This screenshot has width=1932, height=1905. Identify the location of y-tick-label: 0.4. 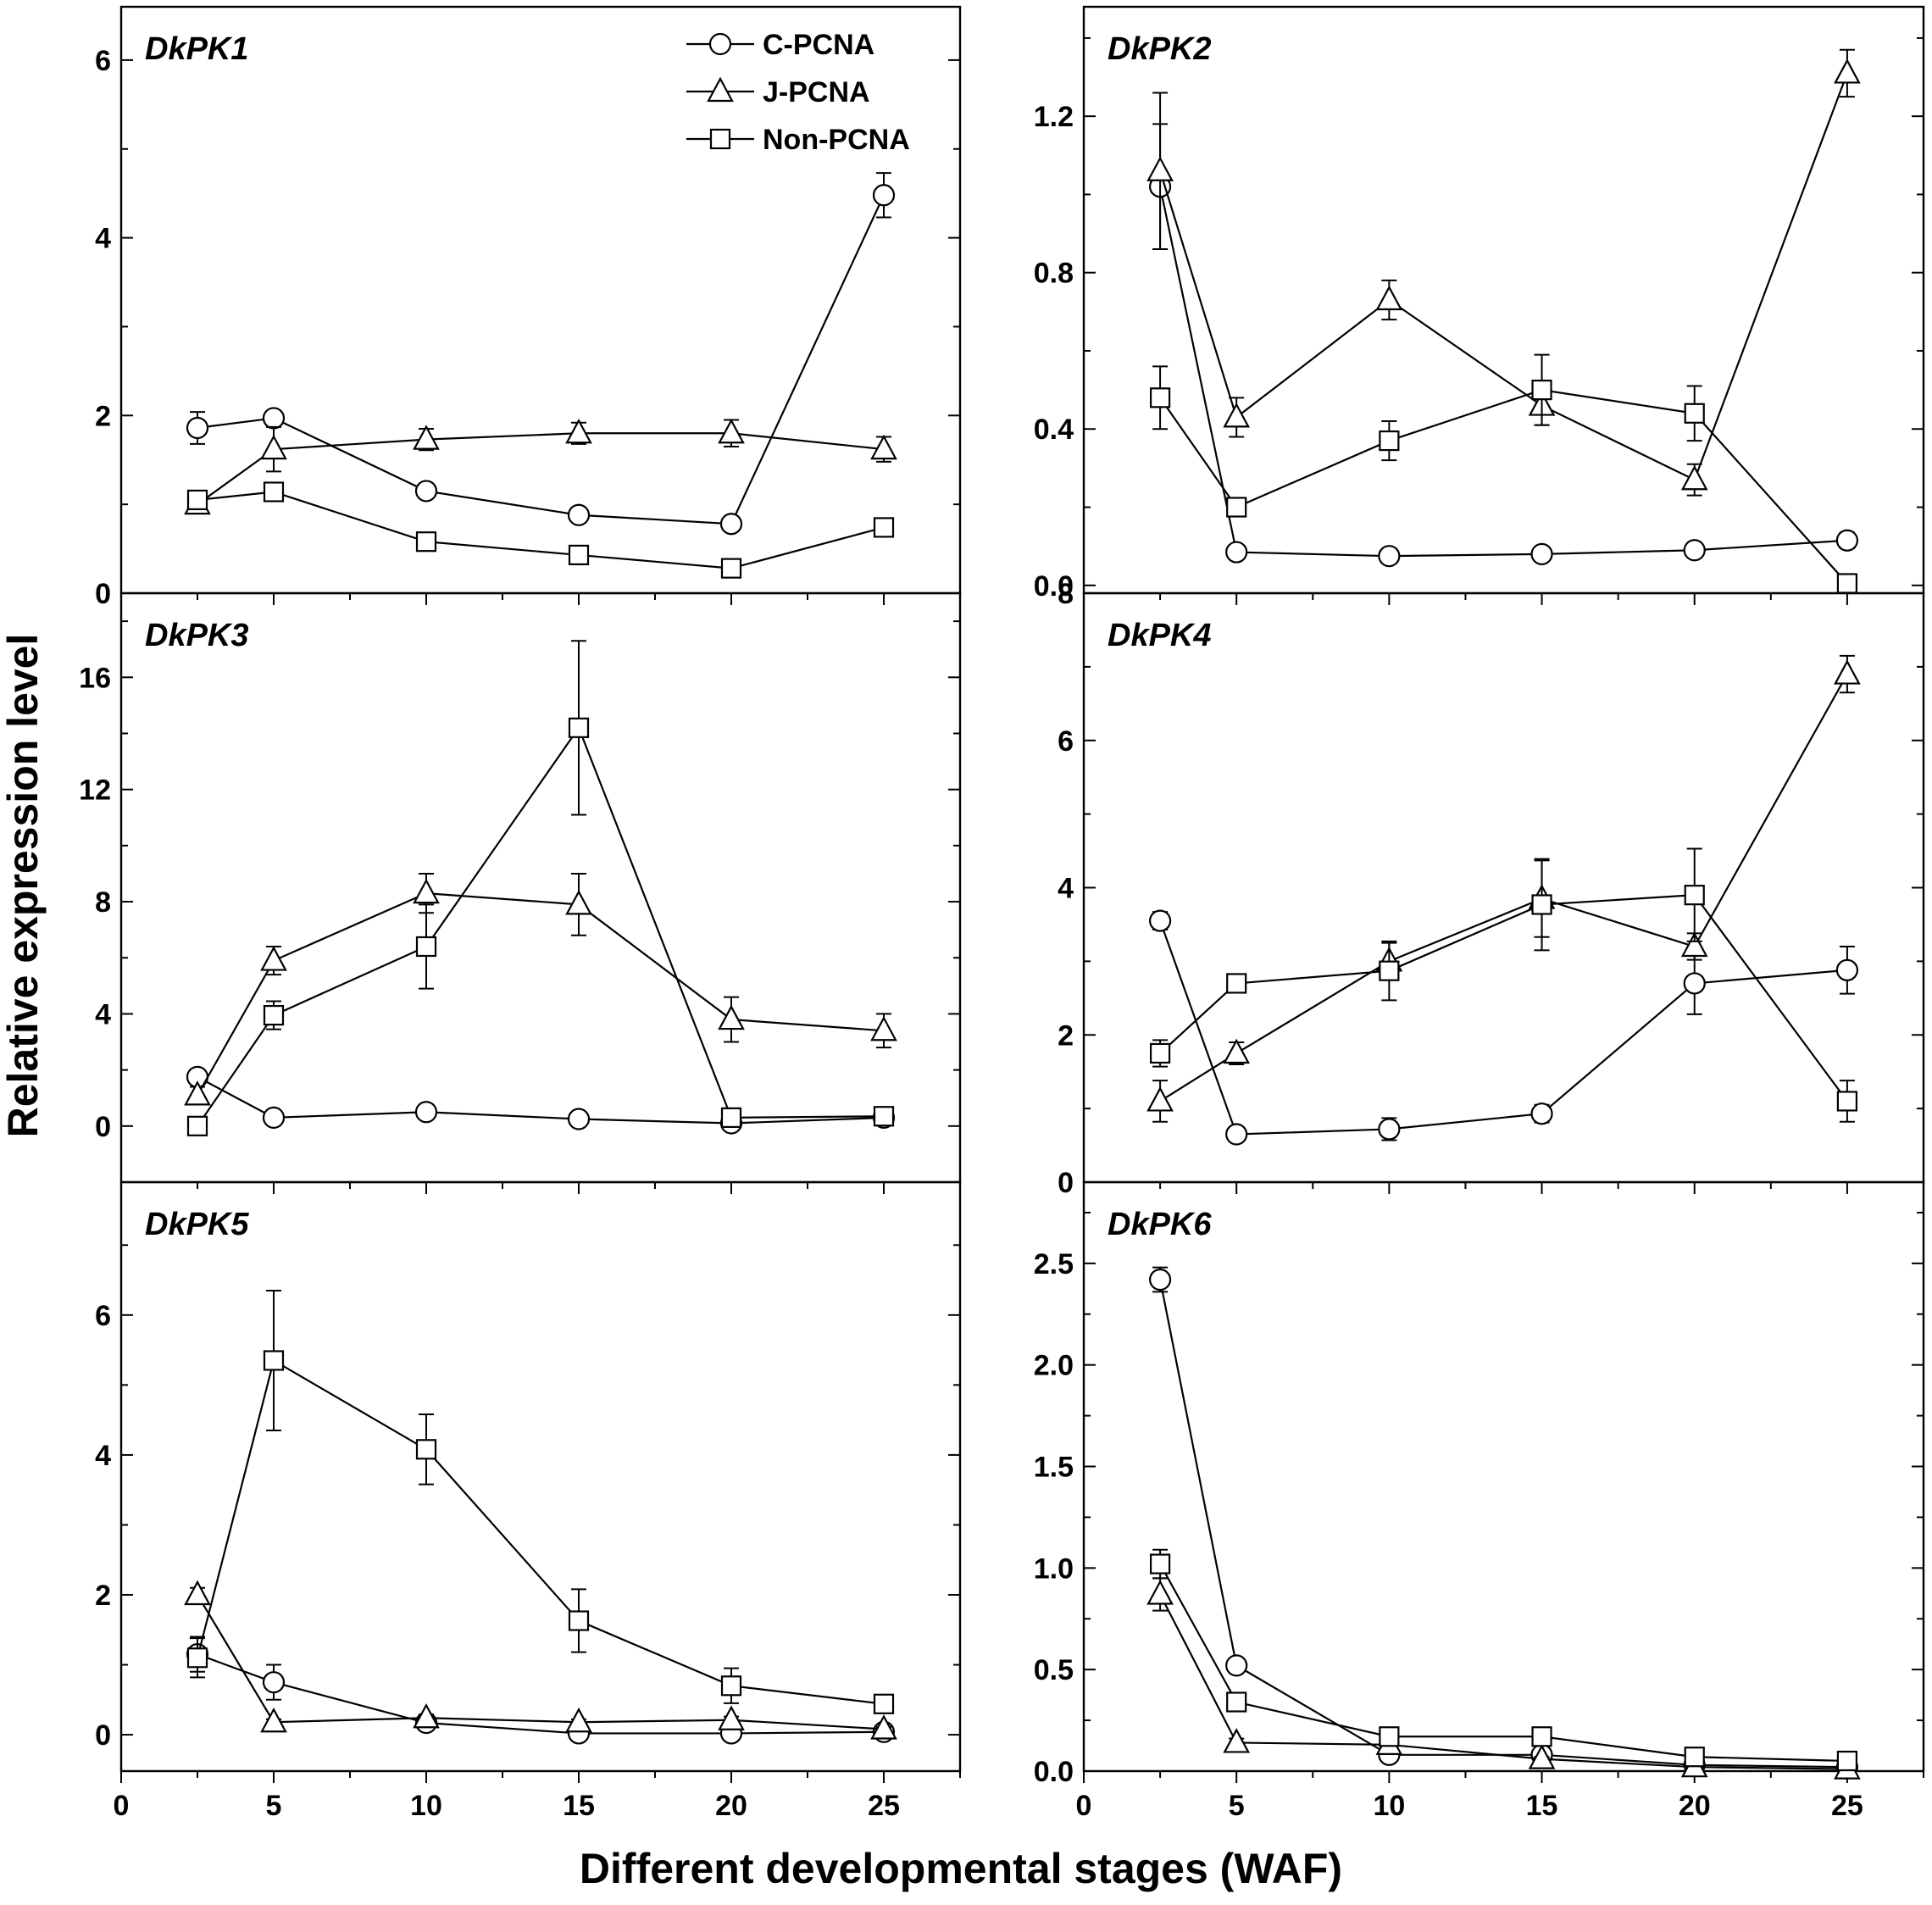
(1054, 430).